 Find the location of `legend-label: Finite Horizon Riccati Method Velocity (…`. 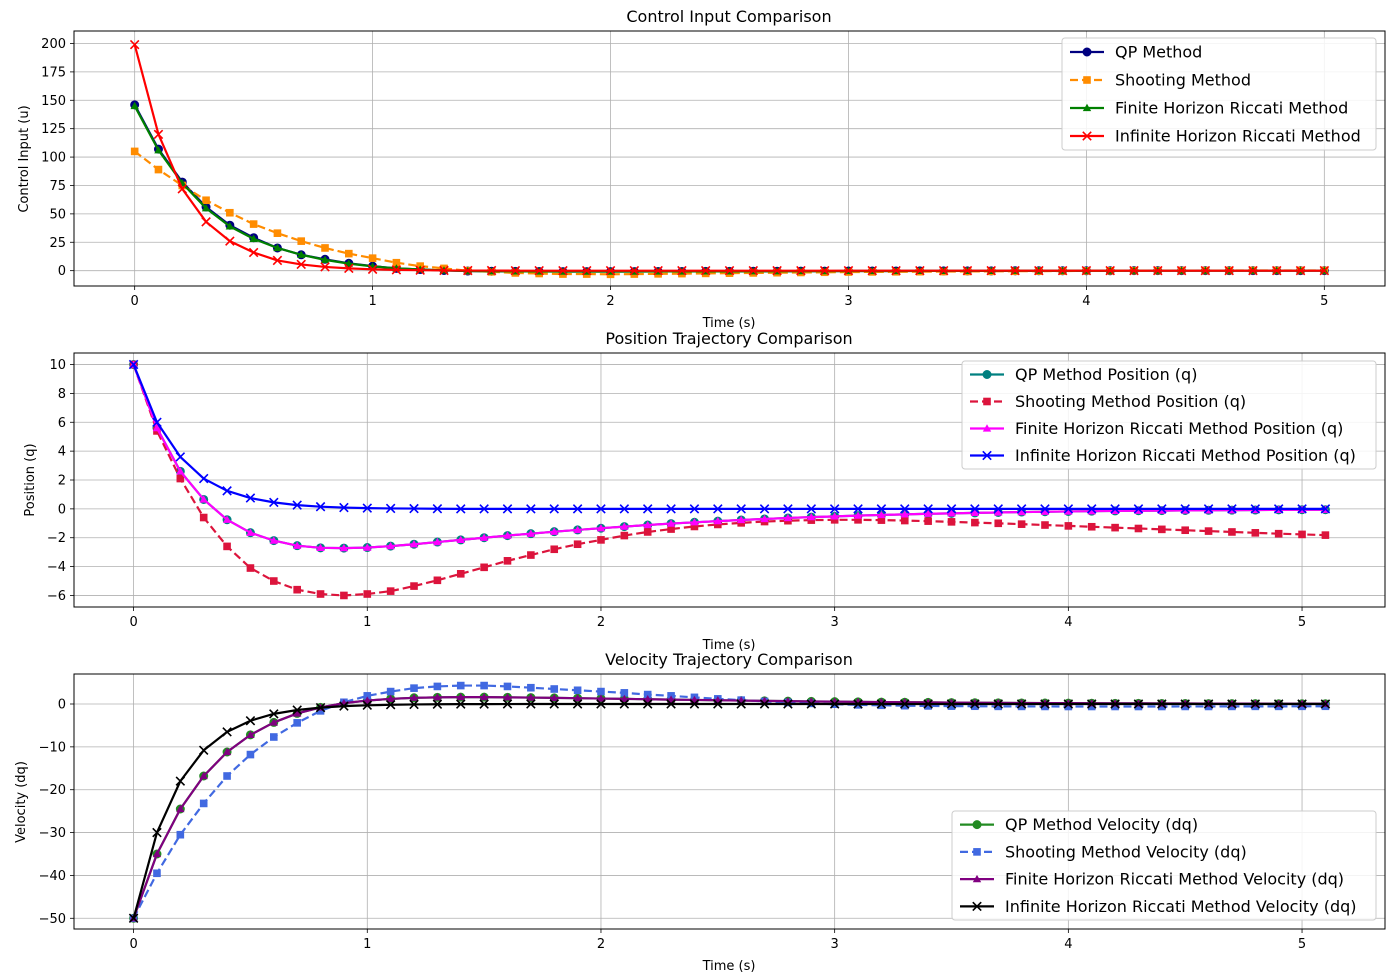

legend-label: Finite Horizon Riccati Method Velocity (… is located at coordinates (1174, 879).